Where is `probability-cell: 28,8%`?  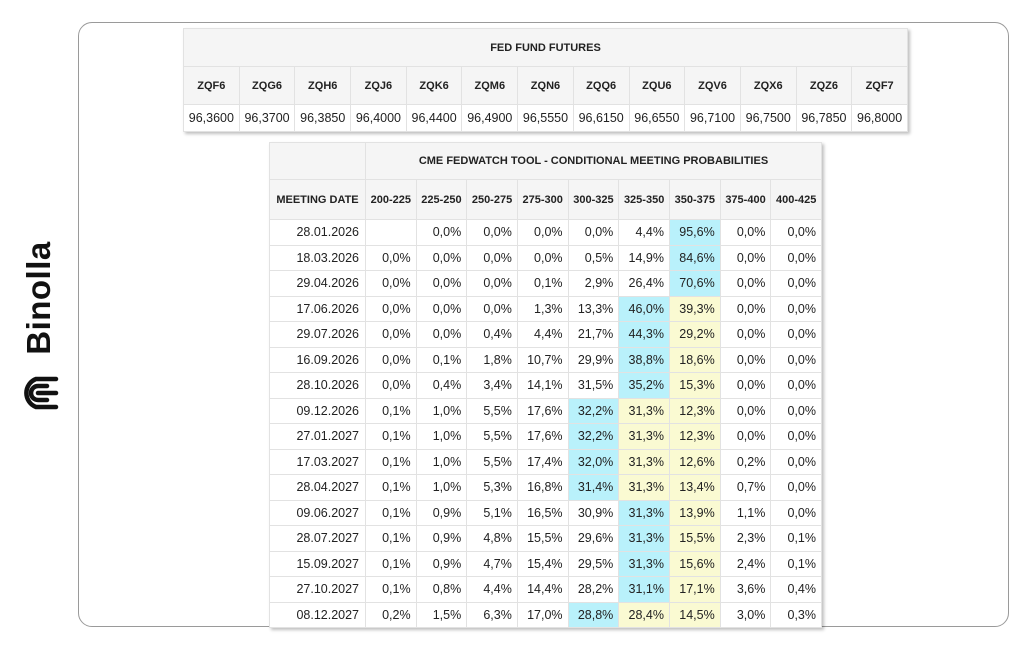 probability-cell: 28,8% is located at coordinates (593, 614).